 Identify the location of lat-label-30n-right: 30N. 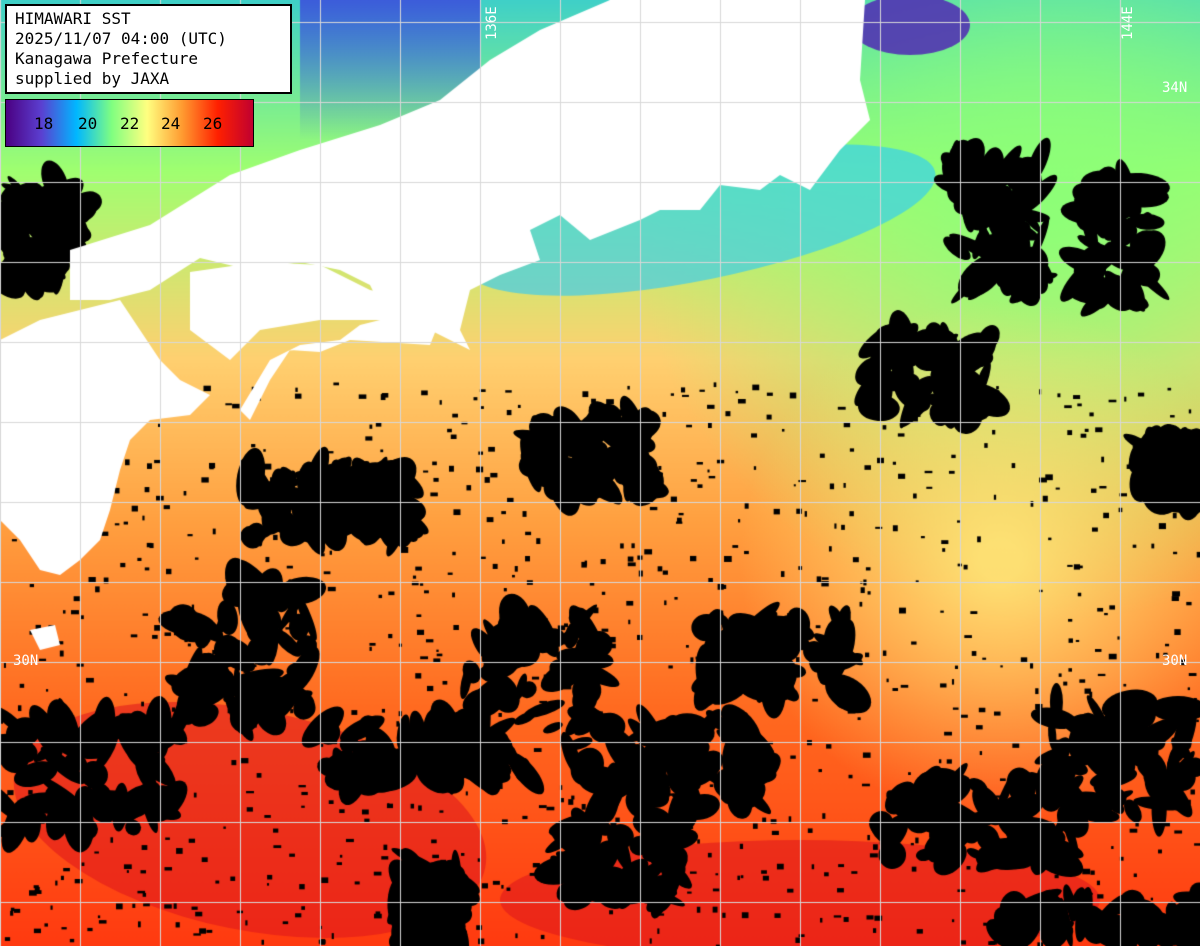
(1175, 661).